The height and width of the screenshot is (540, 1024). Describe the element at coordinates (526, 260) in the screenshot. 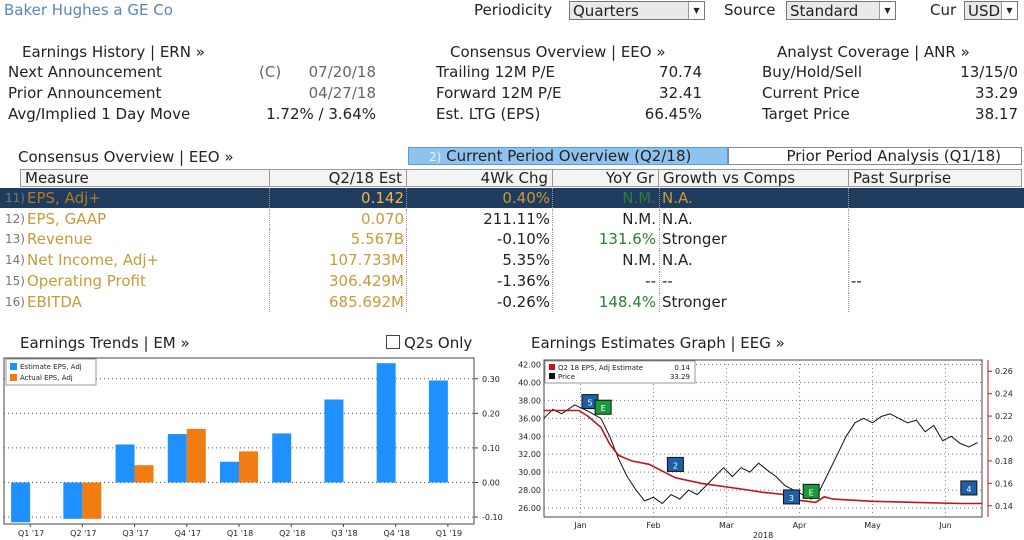

I see `cell-4wk-chg: 5.35%` at that location.